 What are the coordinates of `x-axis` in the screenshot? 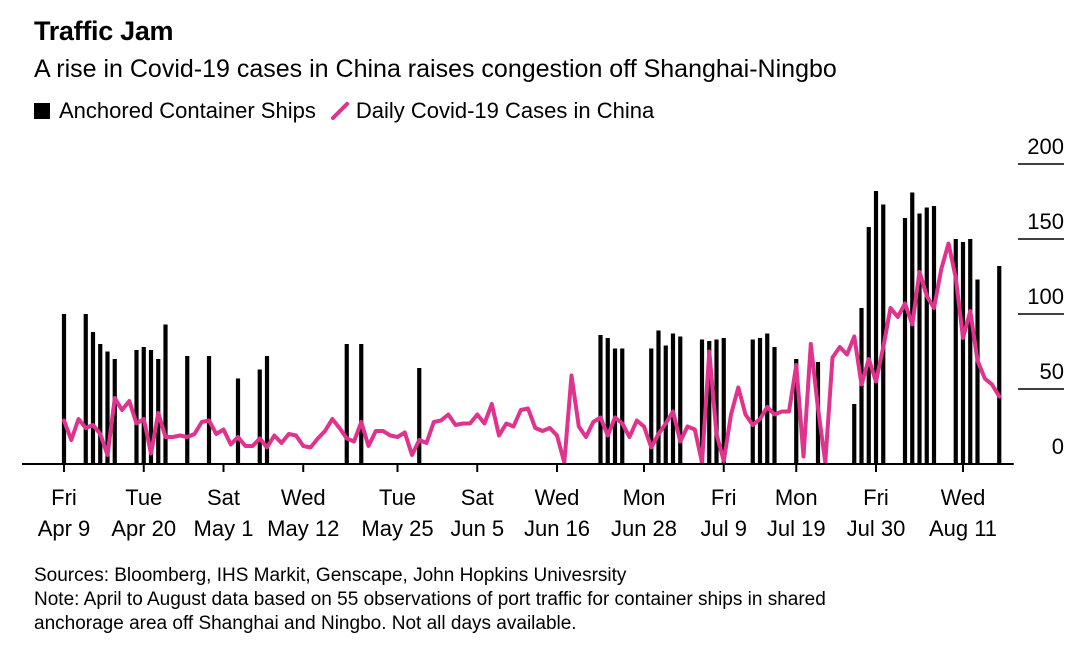 It's located at (518, 467).